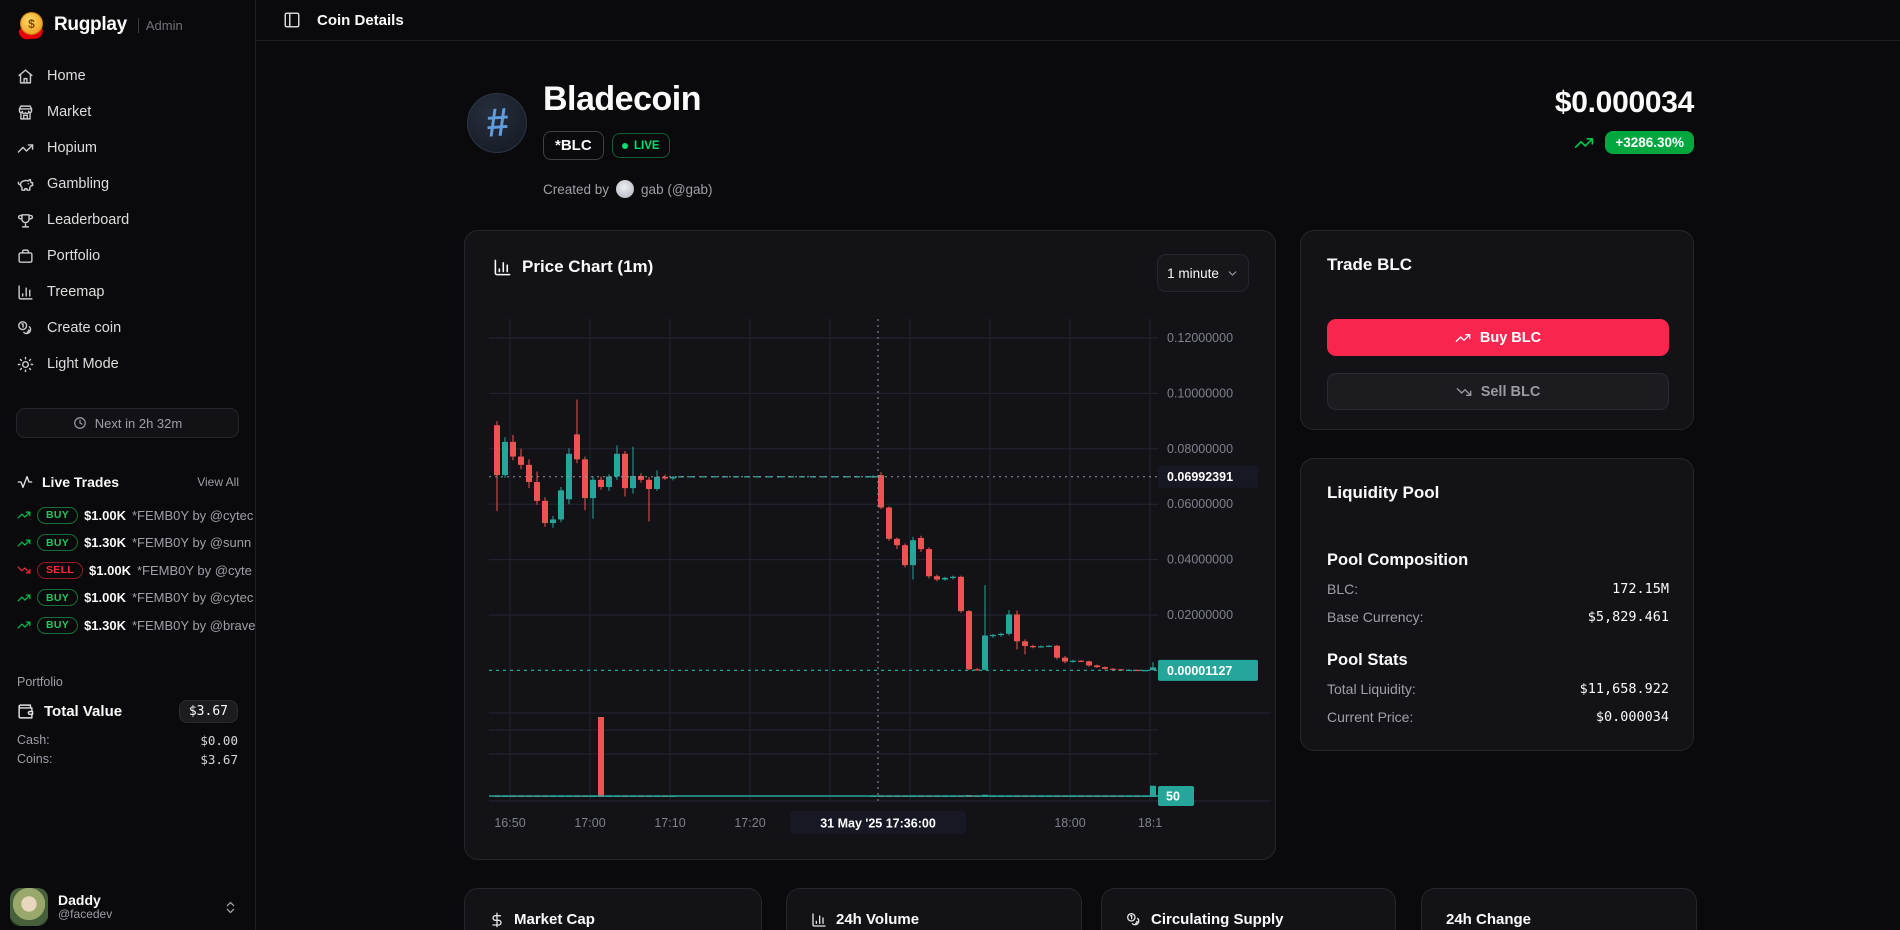 This screenshot has height=930, width=1900. Describe the element at coordinates (1200, 338) in the screenshot. I see `svg-text: 0.12000000` at that location.